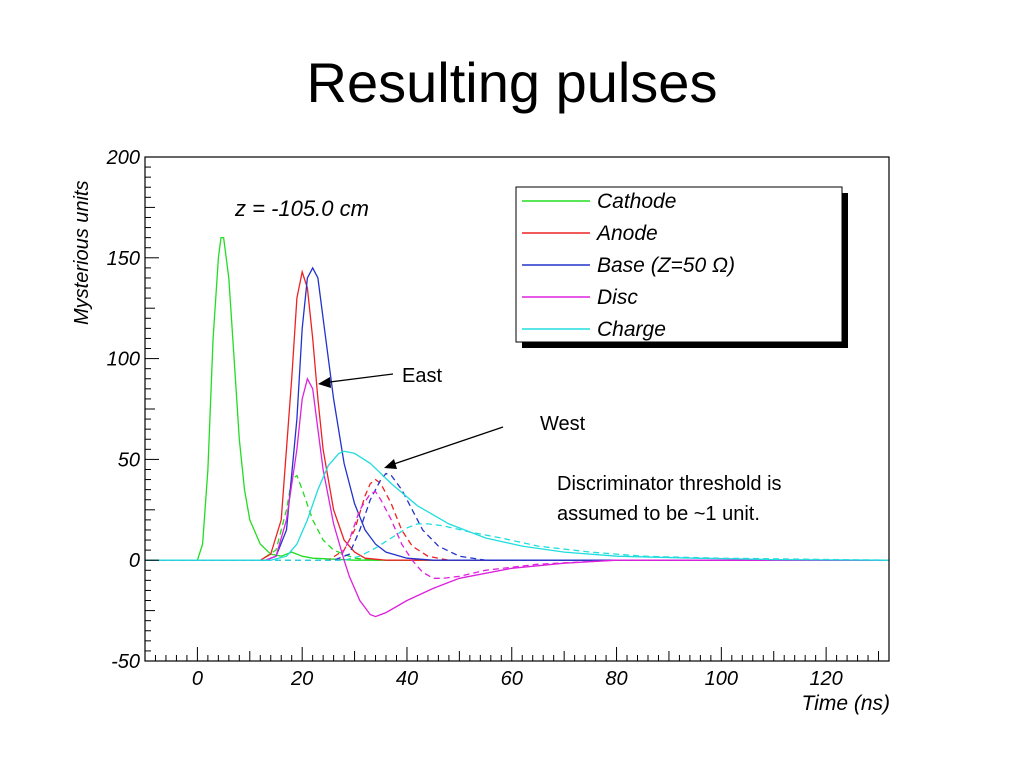 Image resolution: width=1024 pixels, height=768 pixels. I want to click on series-disc-dashed-line, so click(517, 534).